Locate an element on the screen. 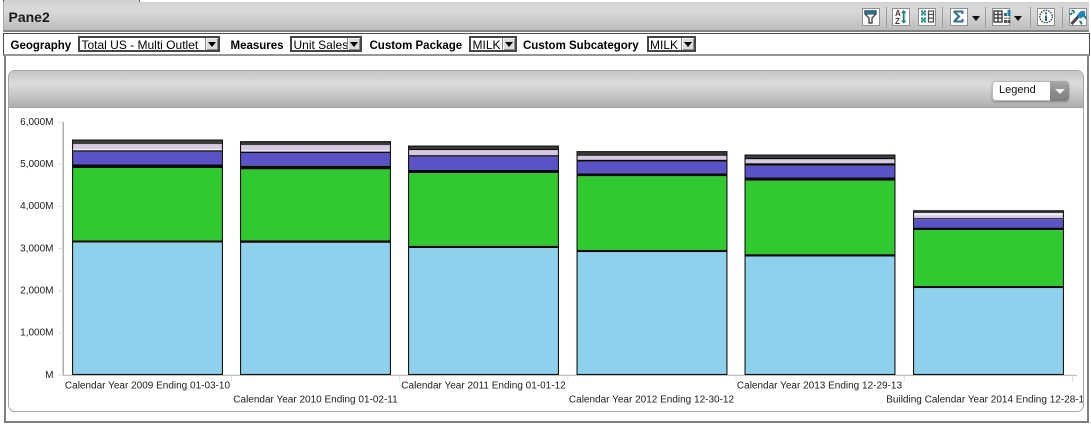  svg-text: 6,000M is located at coordinates (36, 122).